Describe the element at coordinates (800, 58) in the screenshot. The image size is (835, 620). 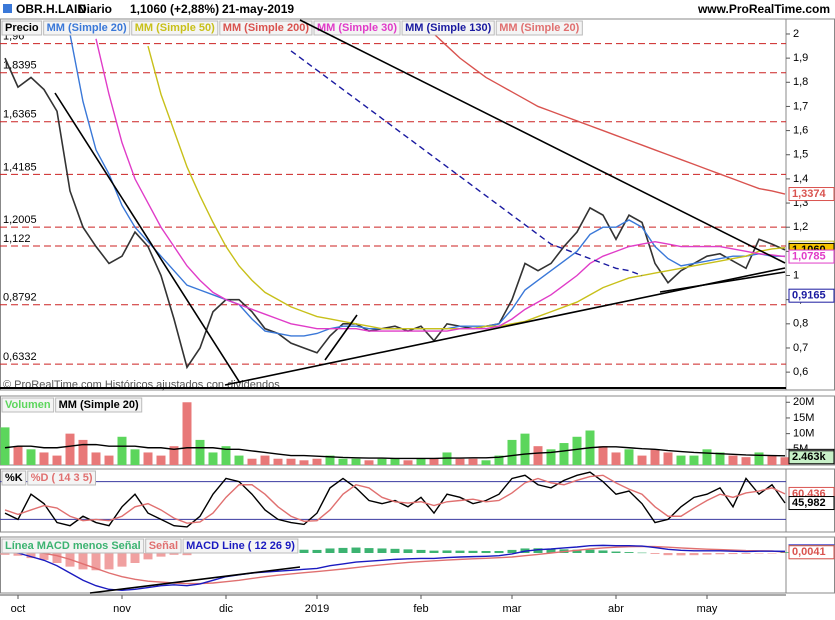
I see `y-tick-label: 1,9` at that location.